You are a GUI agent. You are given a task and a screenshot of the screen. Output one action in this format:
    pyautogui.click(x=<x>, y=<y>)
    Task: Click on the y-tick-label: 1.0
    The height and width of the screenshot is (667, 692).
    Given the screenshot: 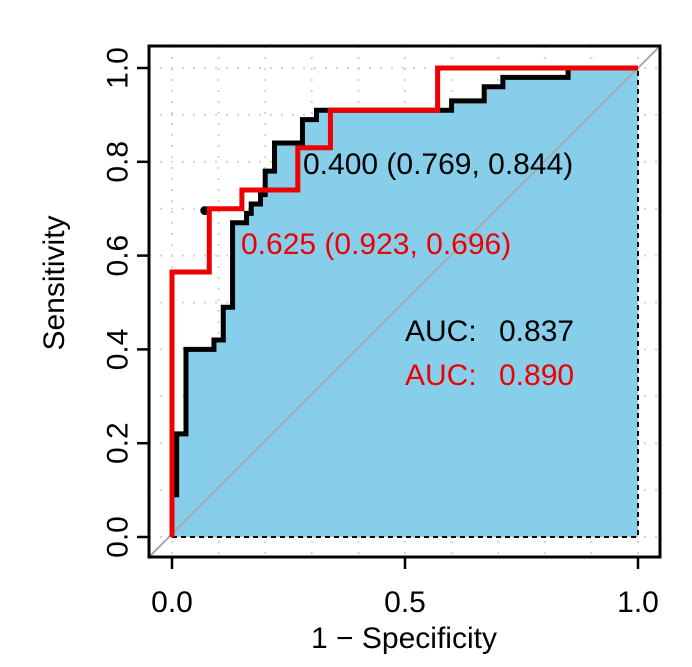 What is the action you would take?
    pyautogui.click(x=118, y=68)
    